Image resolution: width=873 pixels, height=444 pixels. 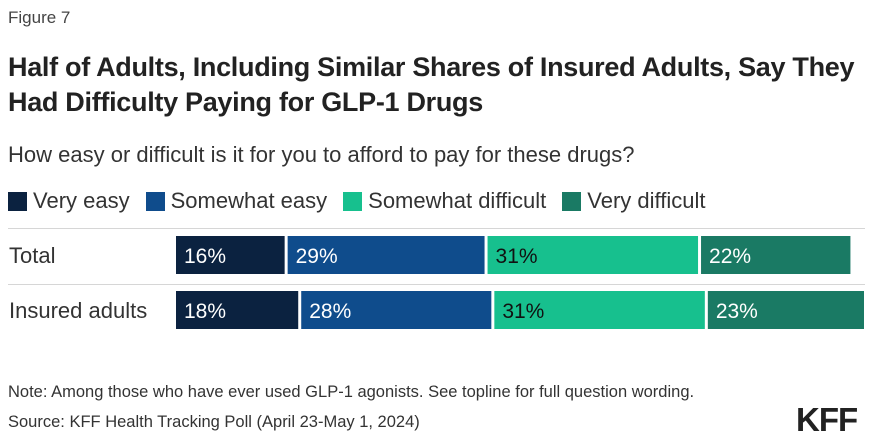 What do you see at coordinates (785, 310) in the screenshot?
I see `bar-insured-adults-very-difficult` at bounding box center [785, 310].